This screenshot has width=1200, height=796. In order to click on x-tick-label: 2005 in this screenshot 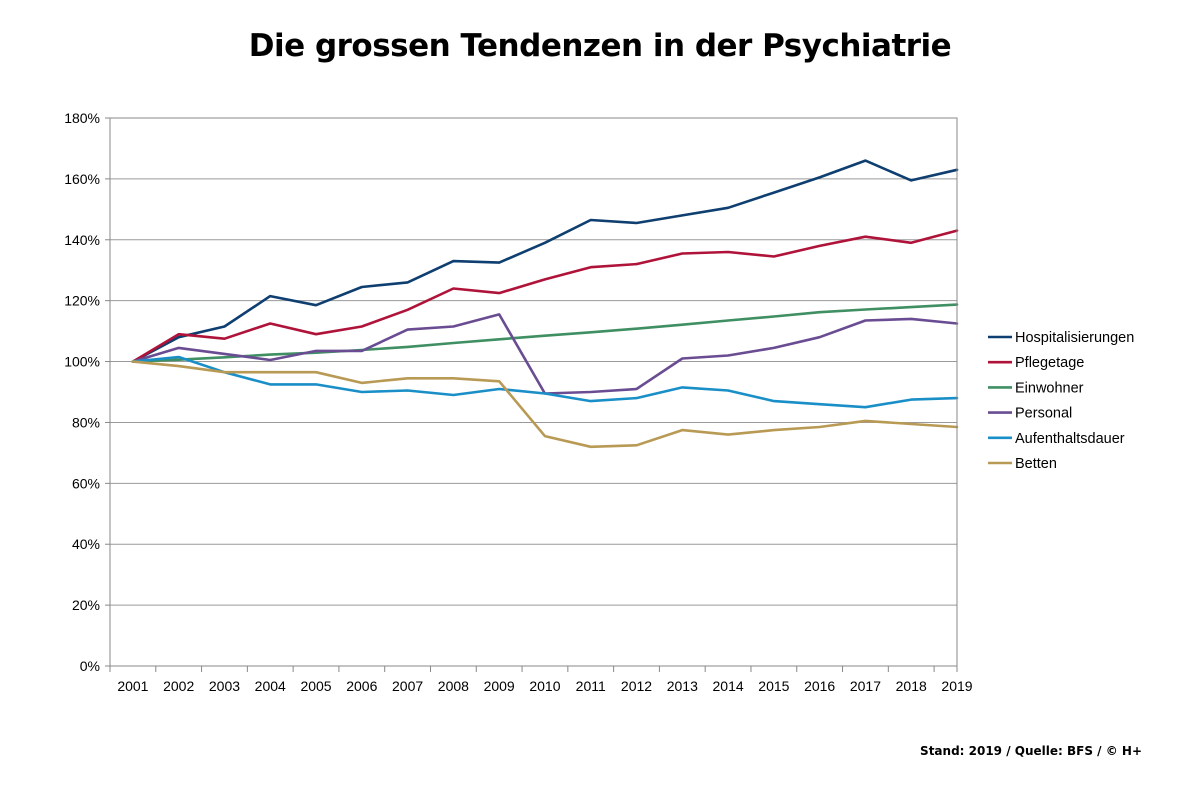, I will do `click(315, 686)`.